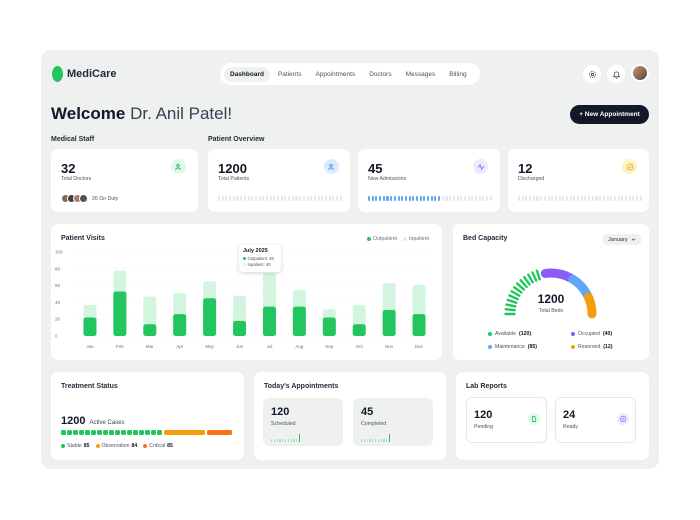 The width and height of the screenshot is (700, 520). Describe the element at coordinates (578, 180) in the screenshot. I see `discharged-card: 12 Discharged` at that location.